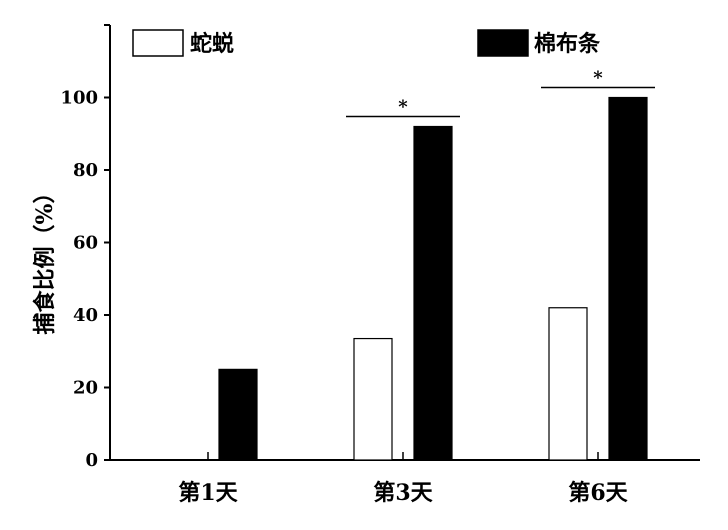 The height and width of the screenshot is (530, 728). What do you see at coordinates (85, 170) in the screenshot?
I see `y-tick-label-80: 80` at bounding box center [85, 170].